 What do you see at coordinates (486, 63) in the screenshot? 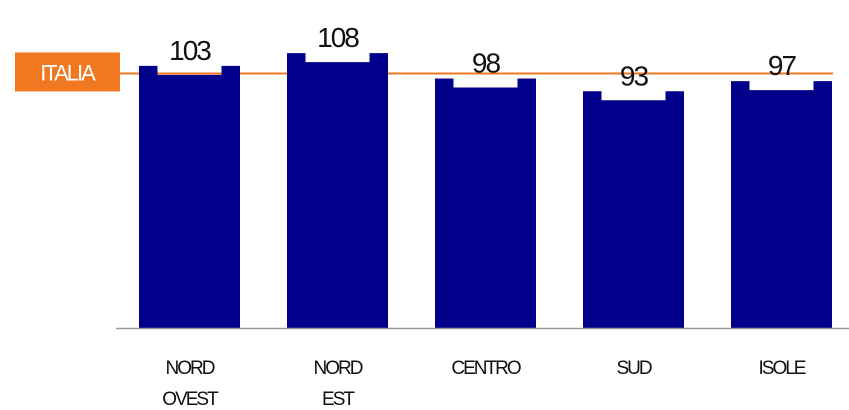
I see `value-label-2: 98` at bounding box center [486, 63].